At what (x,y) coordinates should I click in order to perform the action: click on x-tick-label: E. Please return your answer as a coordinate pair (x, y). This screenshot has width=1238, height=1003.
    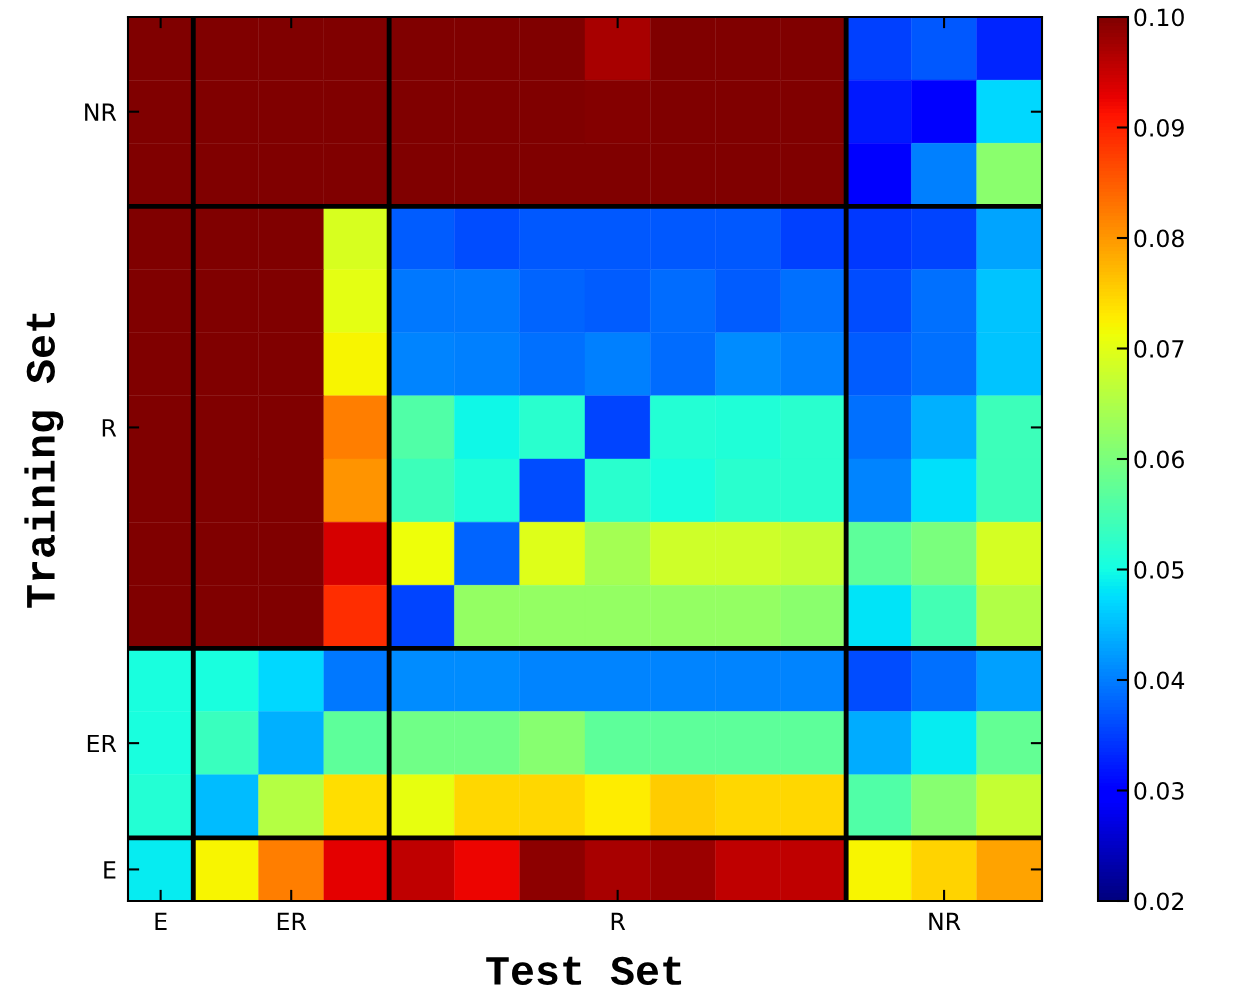
    Looking at the image, I should click on (161, 921).